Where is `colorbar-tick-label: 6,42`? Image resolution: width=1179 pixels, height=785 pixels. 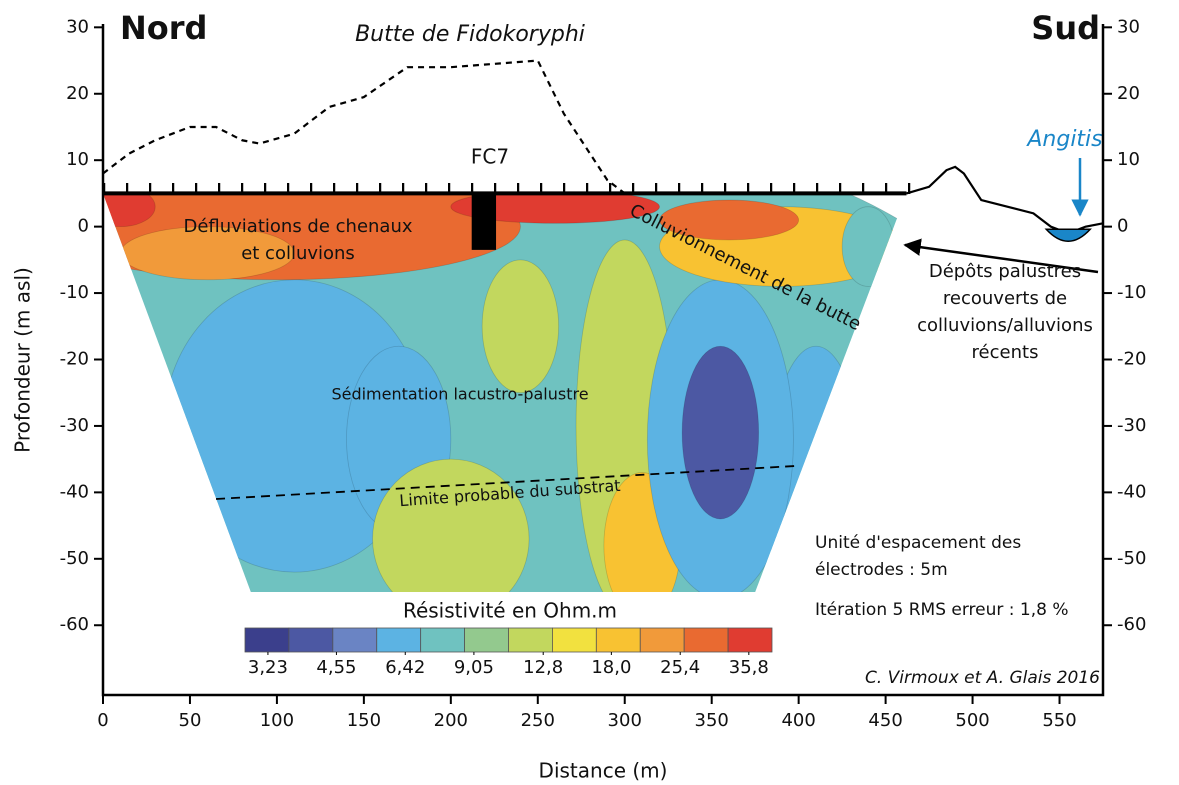
colorbar-tick-label: 6,42 is located at coordinates (405, 667).